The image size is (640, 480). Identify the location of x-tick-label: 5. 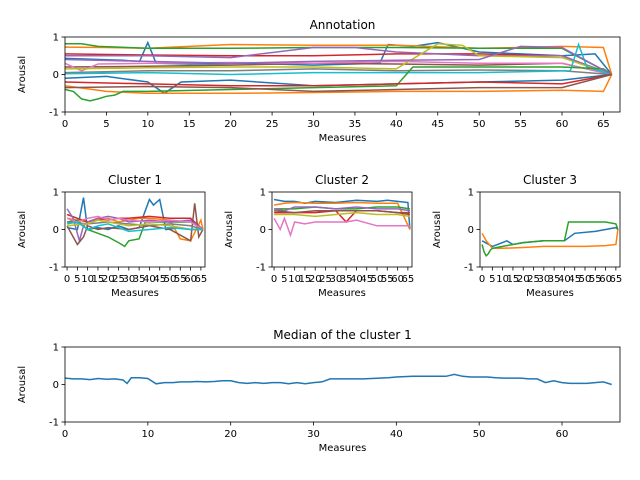
(284, 279).